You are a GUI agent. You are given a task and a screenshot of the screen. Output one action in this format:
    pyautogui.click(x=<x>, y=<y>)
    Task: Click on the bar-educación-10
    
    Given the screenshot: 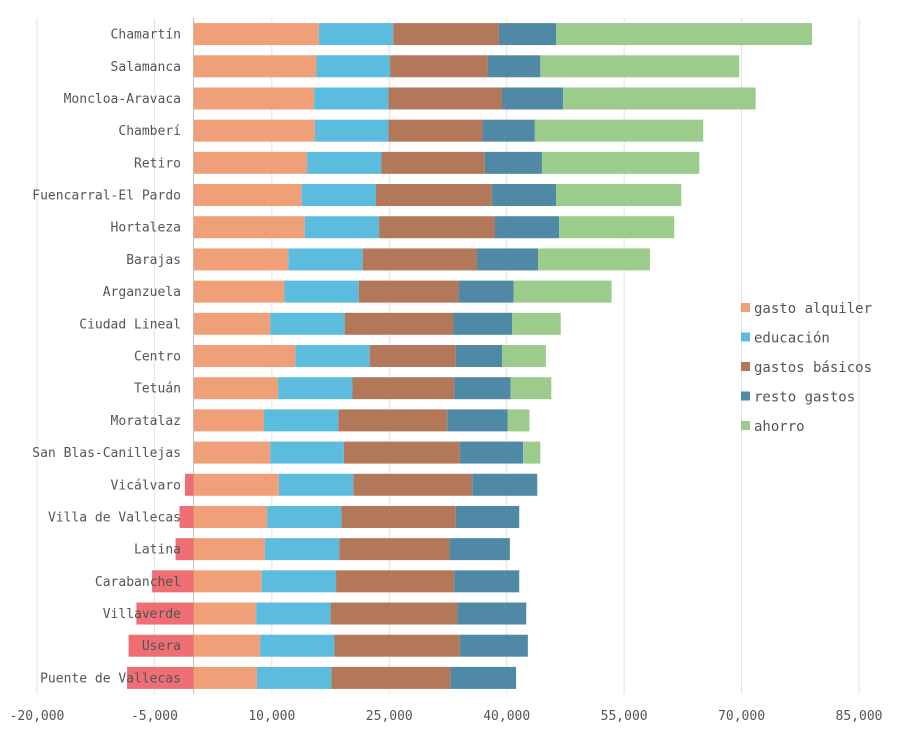 What is the action you would take?
    pyautogui.click(x=332, y=356)
    